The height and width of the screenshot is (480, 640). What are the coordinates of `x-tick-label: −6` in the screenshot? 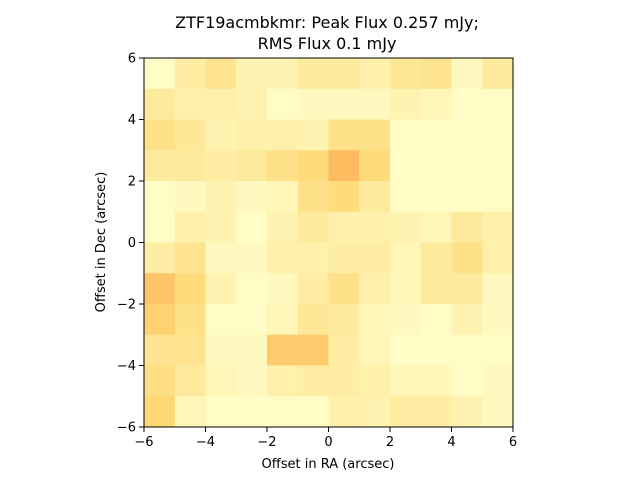 It's located at (143, 442).